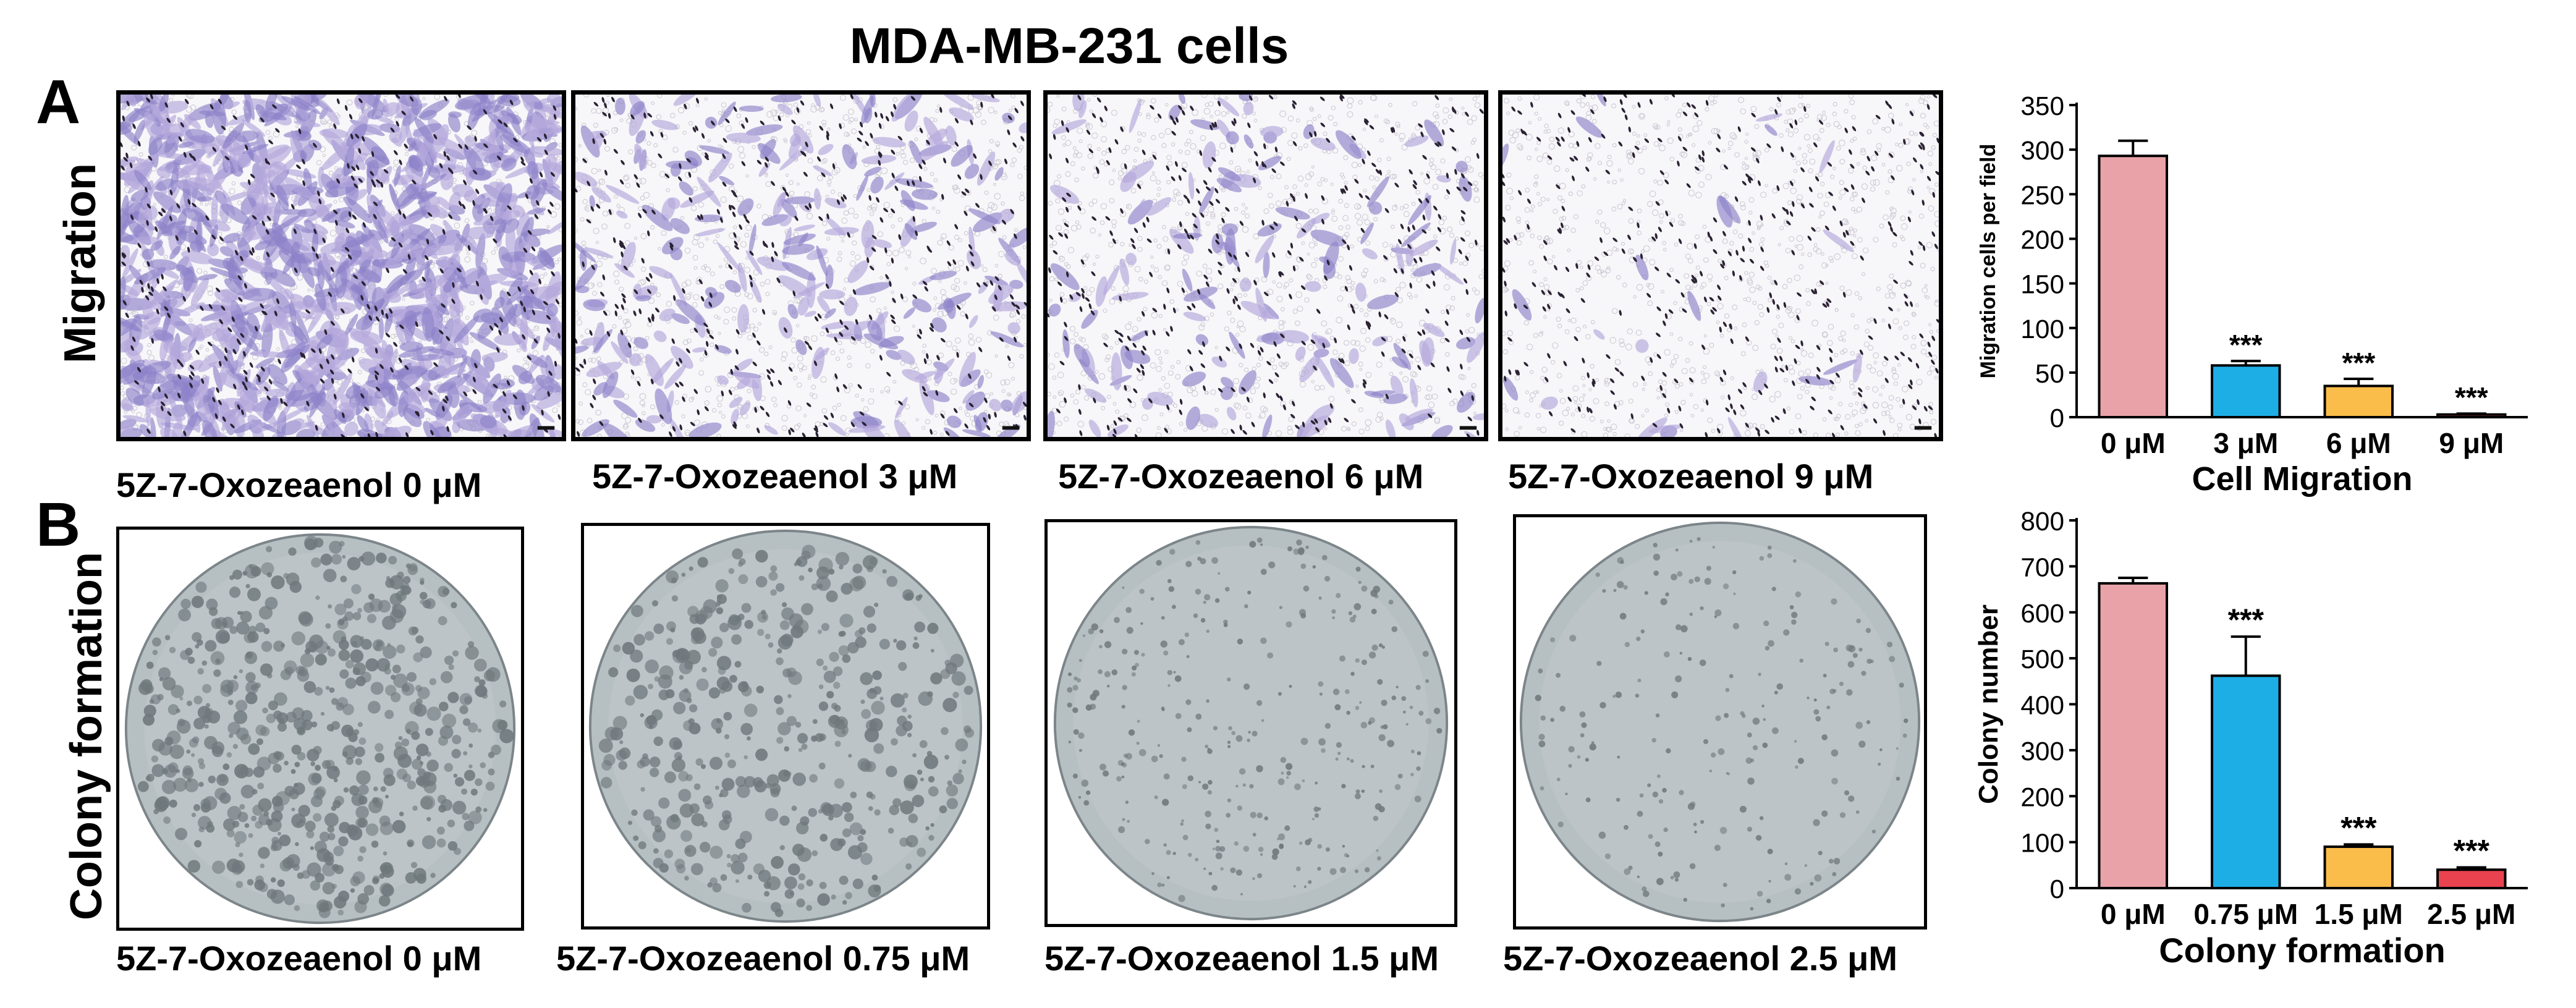 This screenshot has width=2576, height=1008. I want to click on x-axis-label: Cell Migration, so click(2302, 479).